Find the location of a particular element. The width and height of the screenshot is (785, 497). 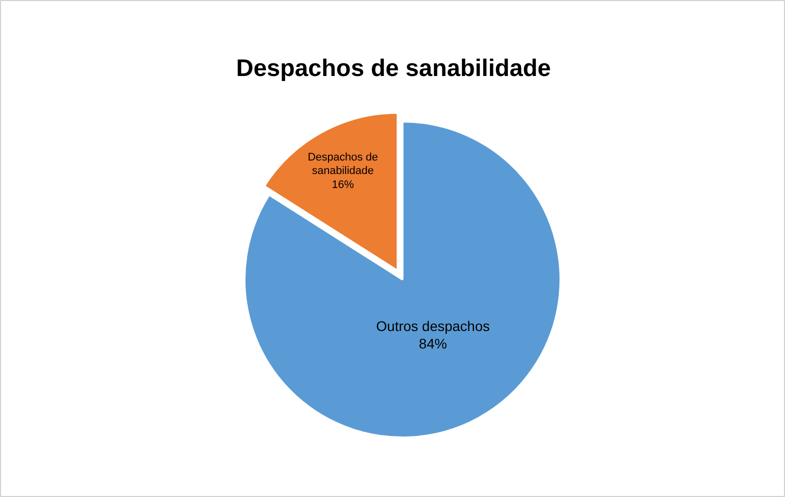

data-label: 84% is located at coordinates (432, 344).